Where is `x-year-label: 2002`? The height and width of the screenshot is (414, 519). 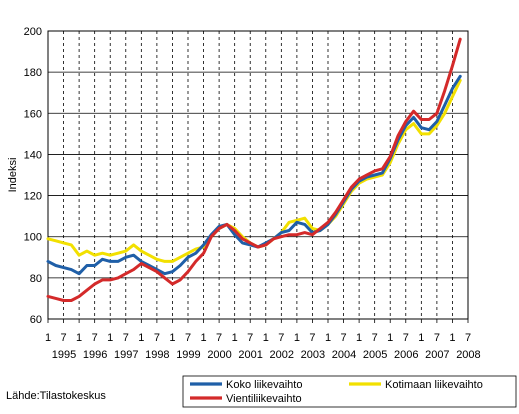
x-year-label: 2002 is located at coordinates (282, 355).